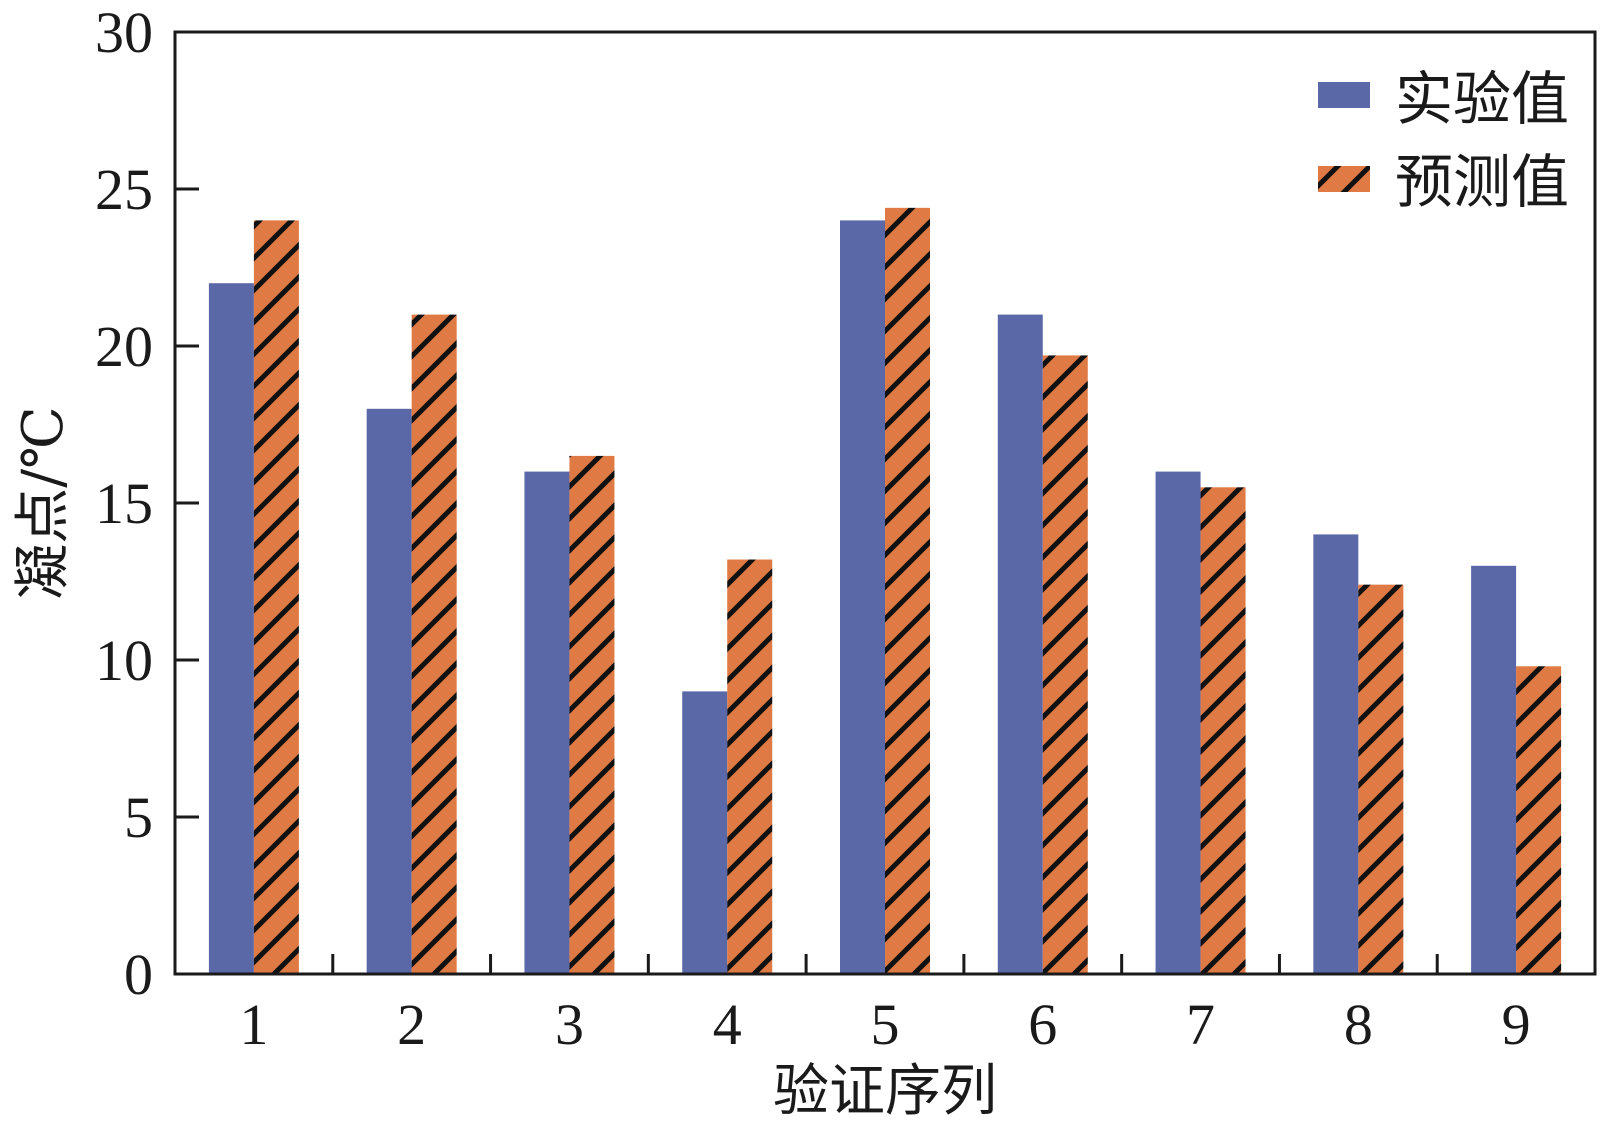 The width and height of the screenshot is (1603, 1129). I want to click on y-axis-title: 凝点/℃, so click(43, 503).